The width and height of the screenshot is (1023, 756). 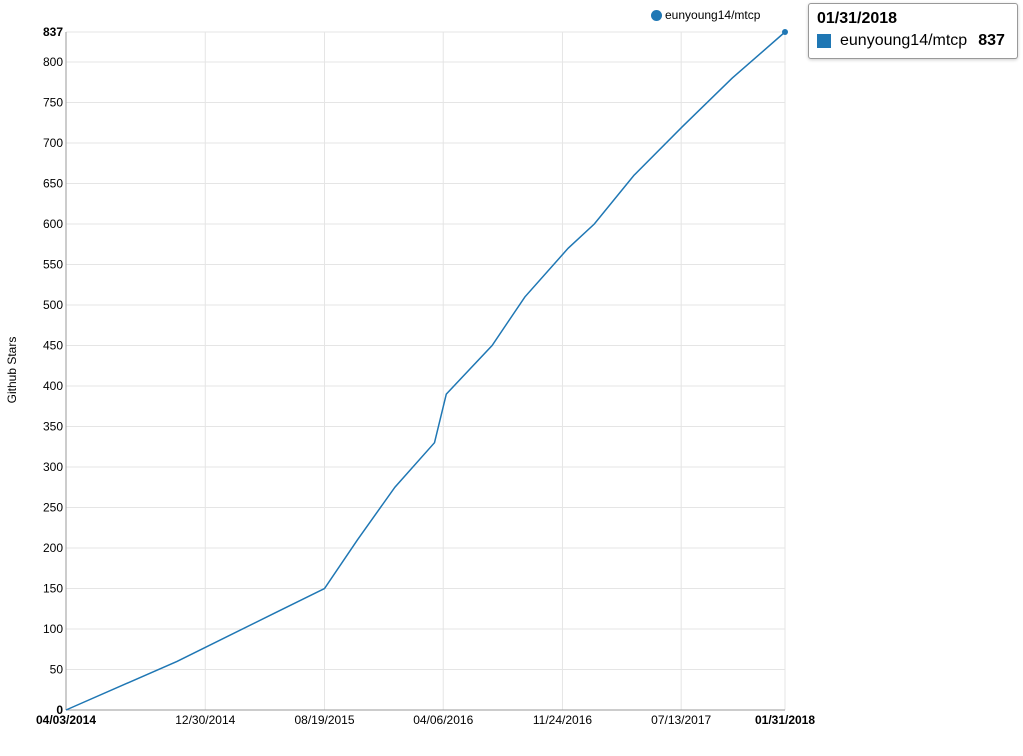 What do you see at coordinates (53, 183) in the screenshot?
I see `y-tick-label: 650` at bounding box center [53, 183].